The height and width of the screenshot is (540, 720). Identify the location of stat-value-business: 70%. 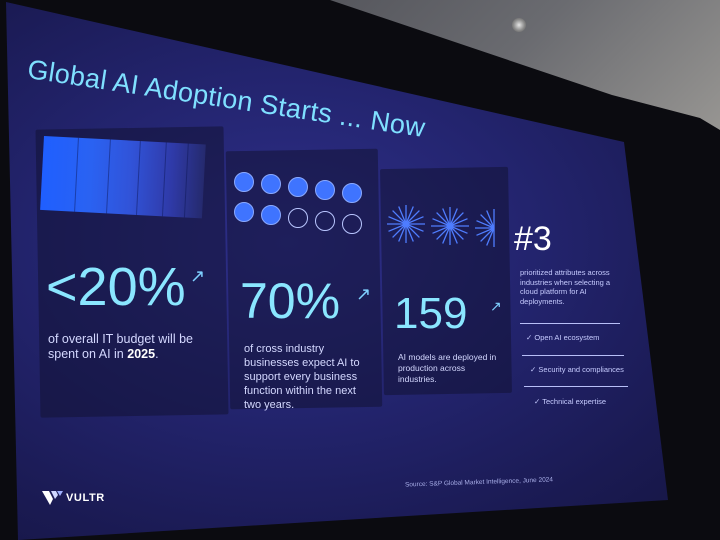
(290, 301).